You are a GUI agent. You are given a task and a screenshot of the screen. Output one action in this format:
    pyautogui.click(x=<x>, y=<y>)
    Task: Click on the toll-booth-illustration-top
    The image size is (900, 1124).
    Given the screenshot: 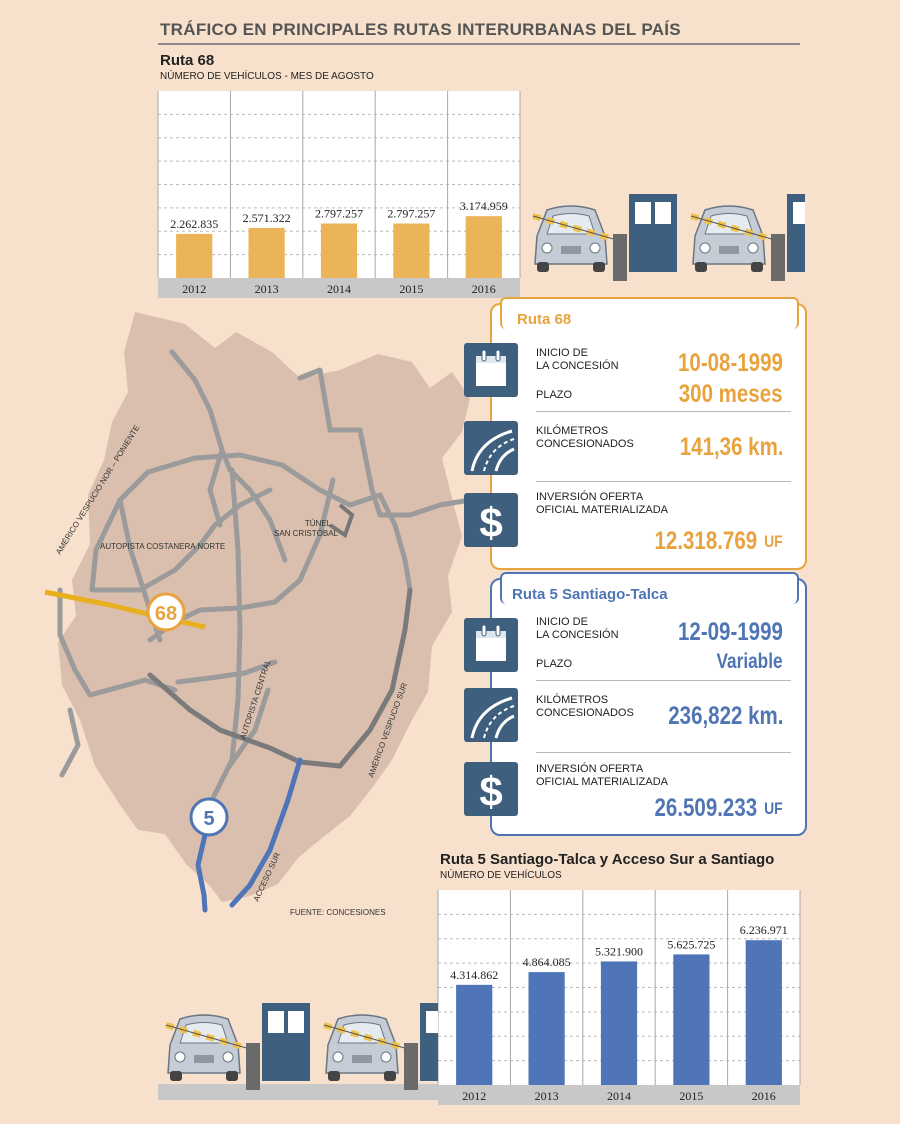 What is the action you would take?
    pyautogui.click(x=668, y=237)
    